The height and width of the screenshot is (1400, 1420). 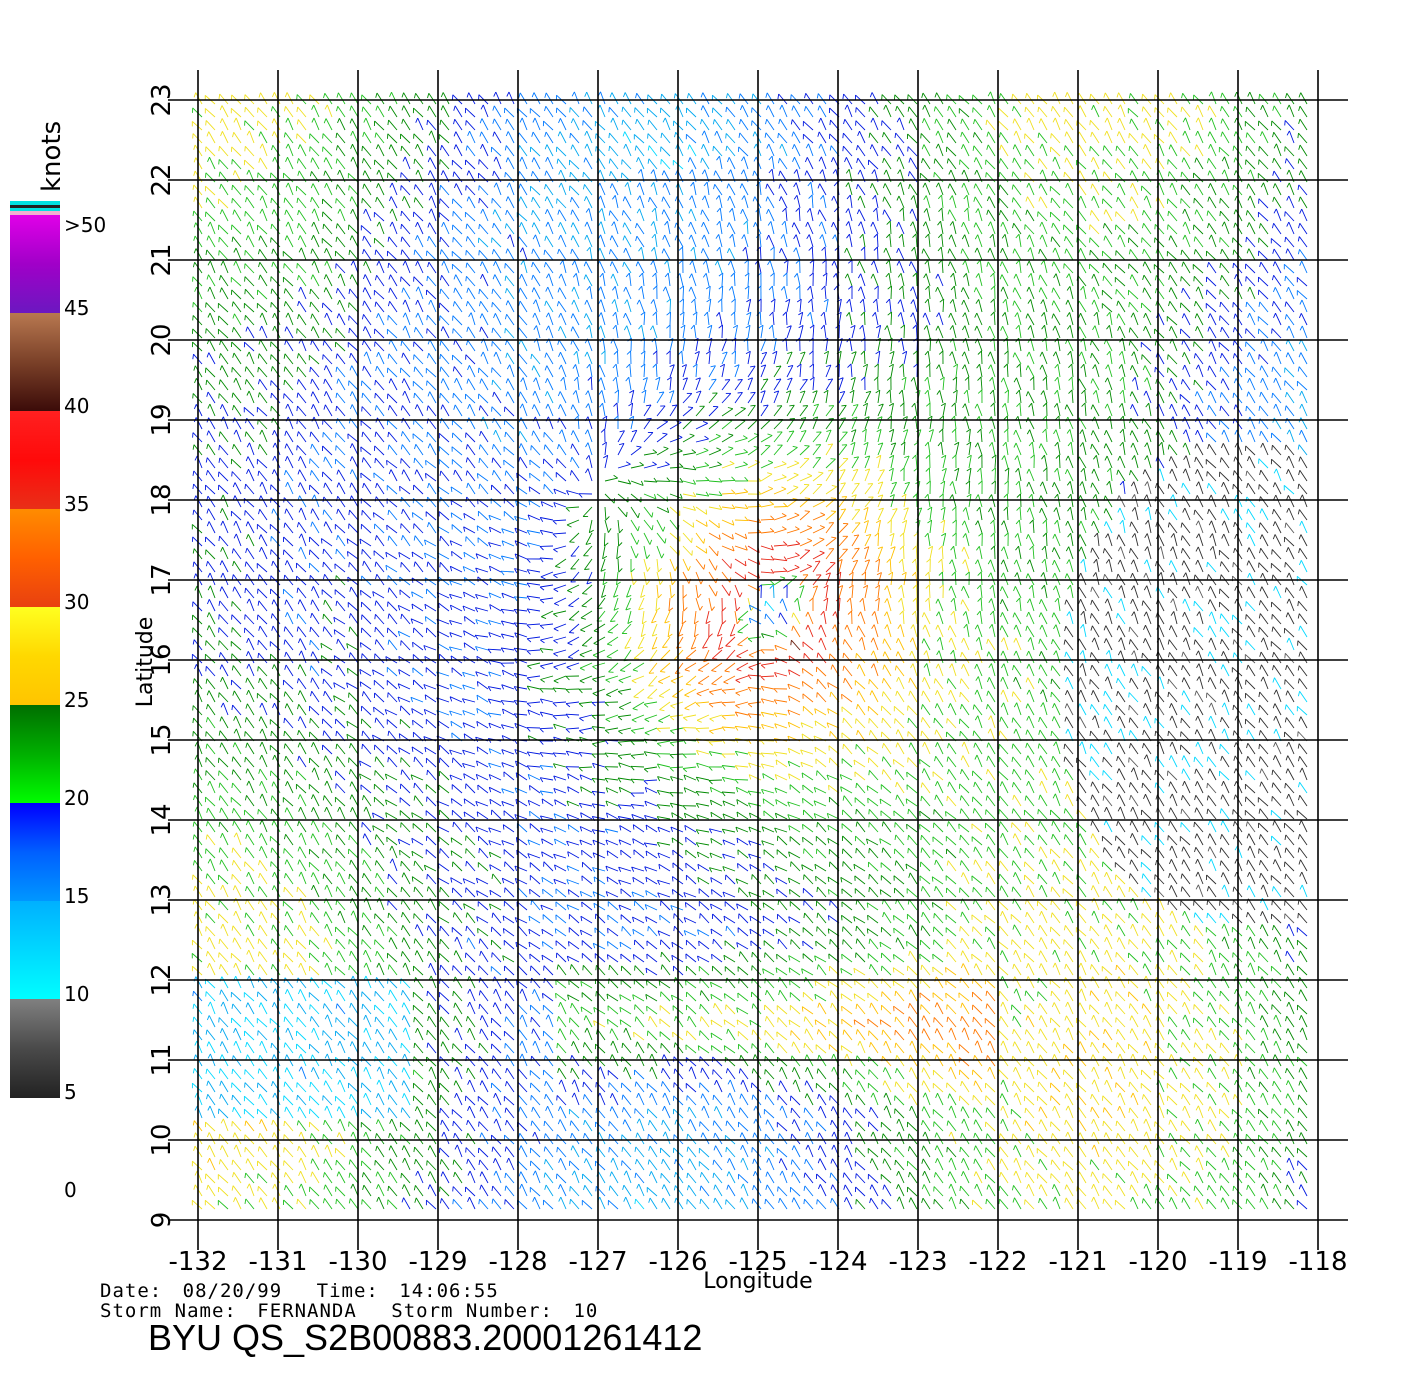 What do you see at coordinates (597, 1262) in the screenshot?
I see `longitude-tick-label: -127` at bounding box center [597, 1262].